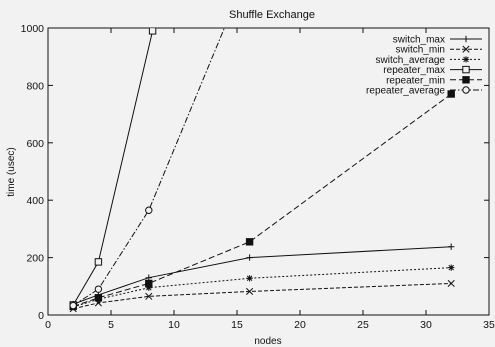 This screenshot has height=347, width=495. Describe the element at coordinates (420, 50) in the screenshot. I see `legend-label: switch_min` at that location.